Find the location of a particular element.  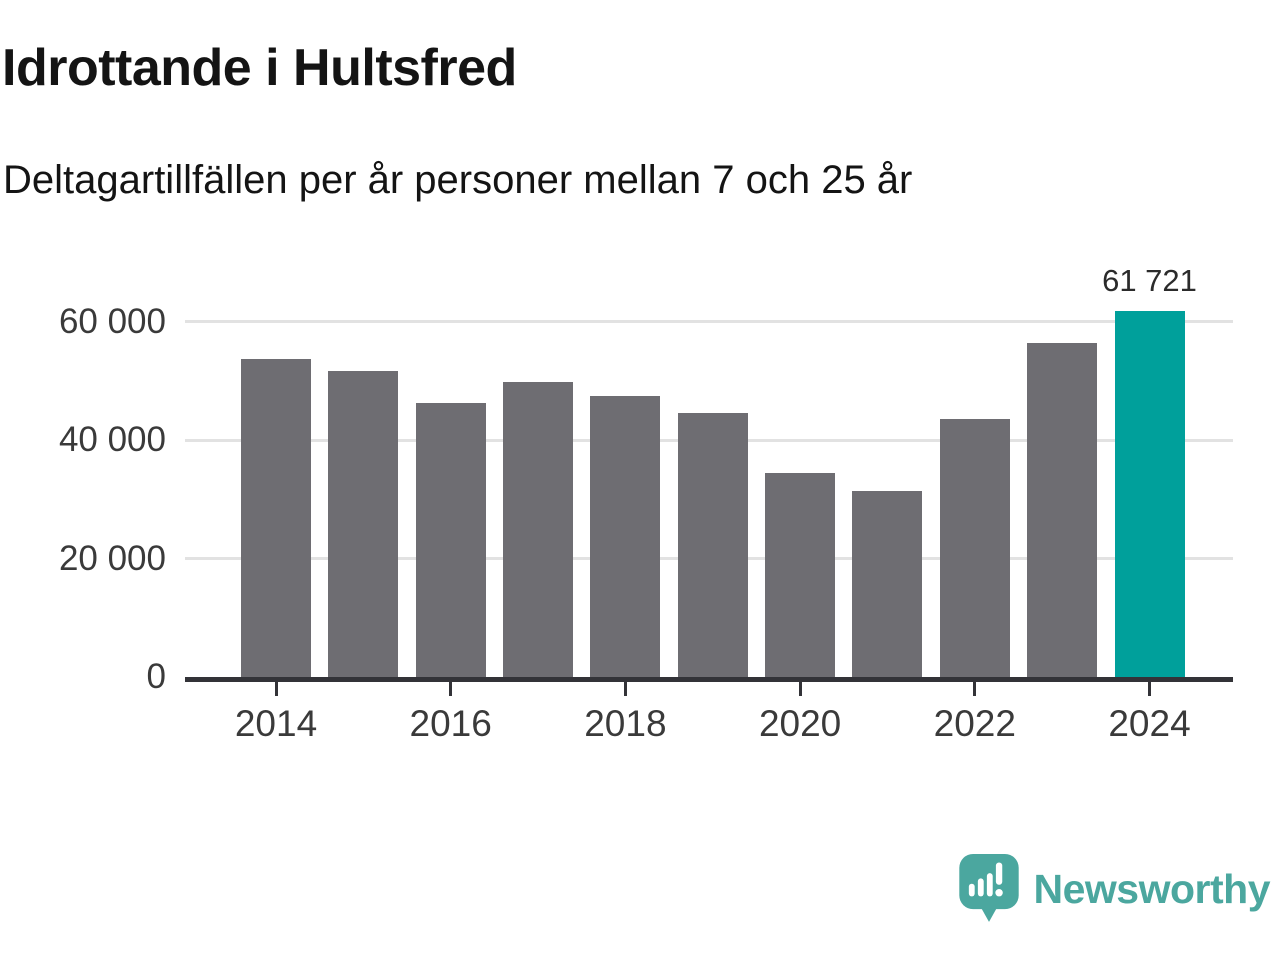

x-tick-2014 is located at coordinates (276, 689).